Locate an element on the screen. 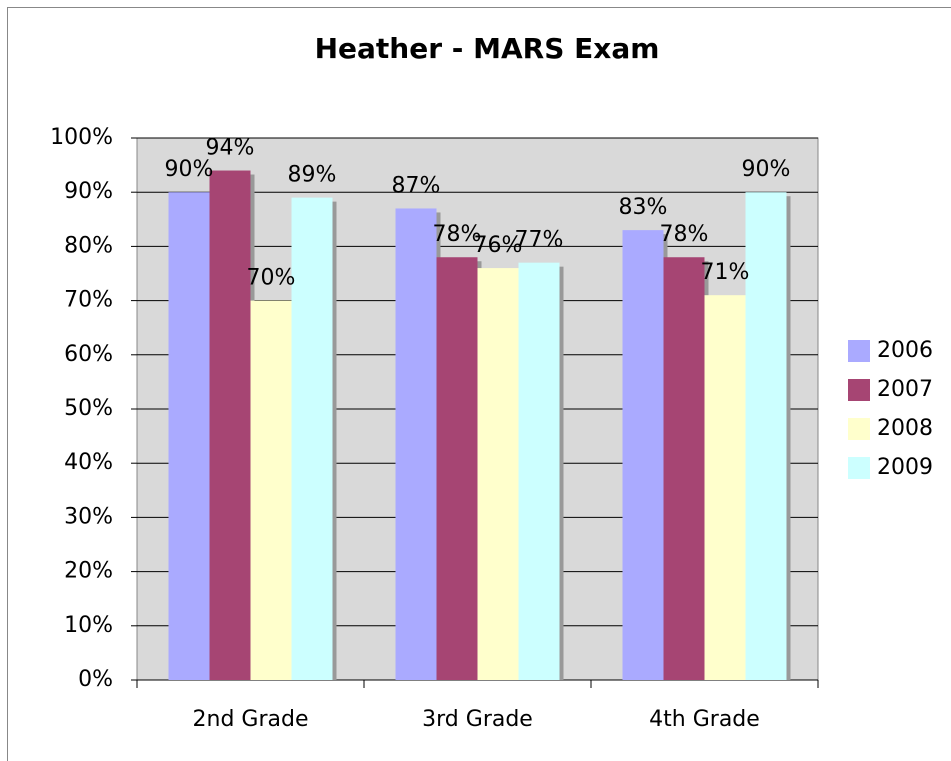 This screenshot has height=761, width=951. y-tick-label: 100% is located at coordinates (81, 137).